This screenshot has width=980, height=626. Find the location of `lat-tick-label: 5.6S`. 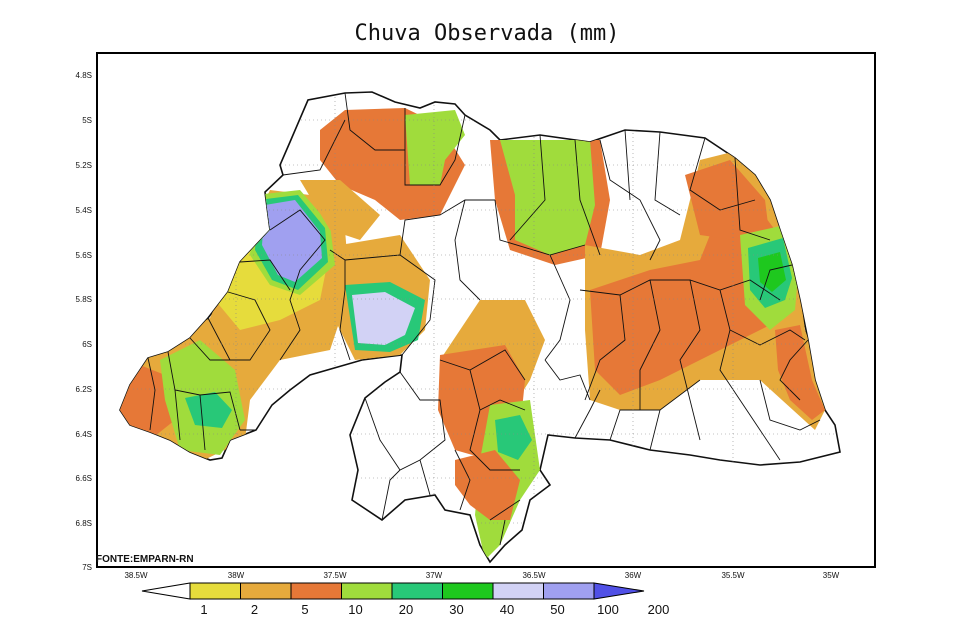

lat-tick-label: 5.6S is located at coordinates (84, 255).